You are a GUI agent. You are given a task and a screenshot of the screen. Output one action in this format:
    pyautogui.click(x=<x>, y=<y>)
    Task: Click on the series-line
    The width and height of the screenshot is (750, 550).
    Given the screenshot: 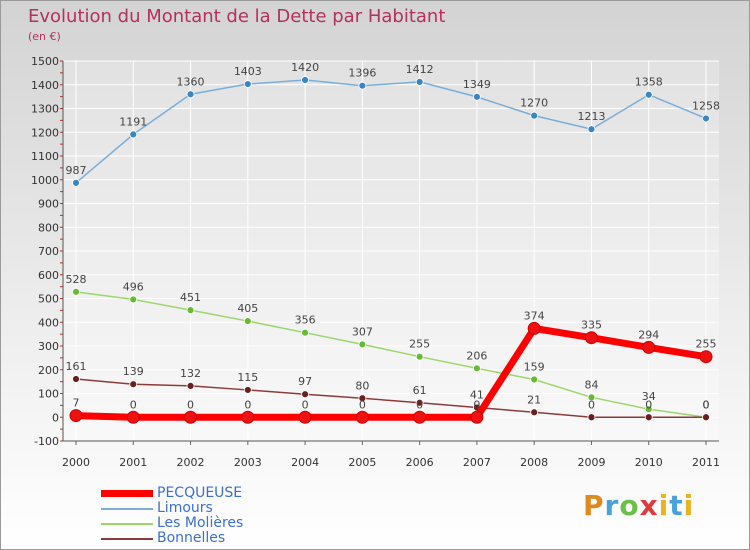 What is the action you would take?
    pyautogui.click(x=391, y=398)
    